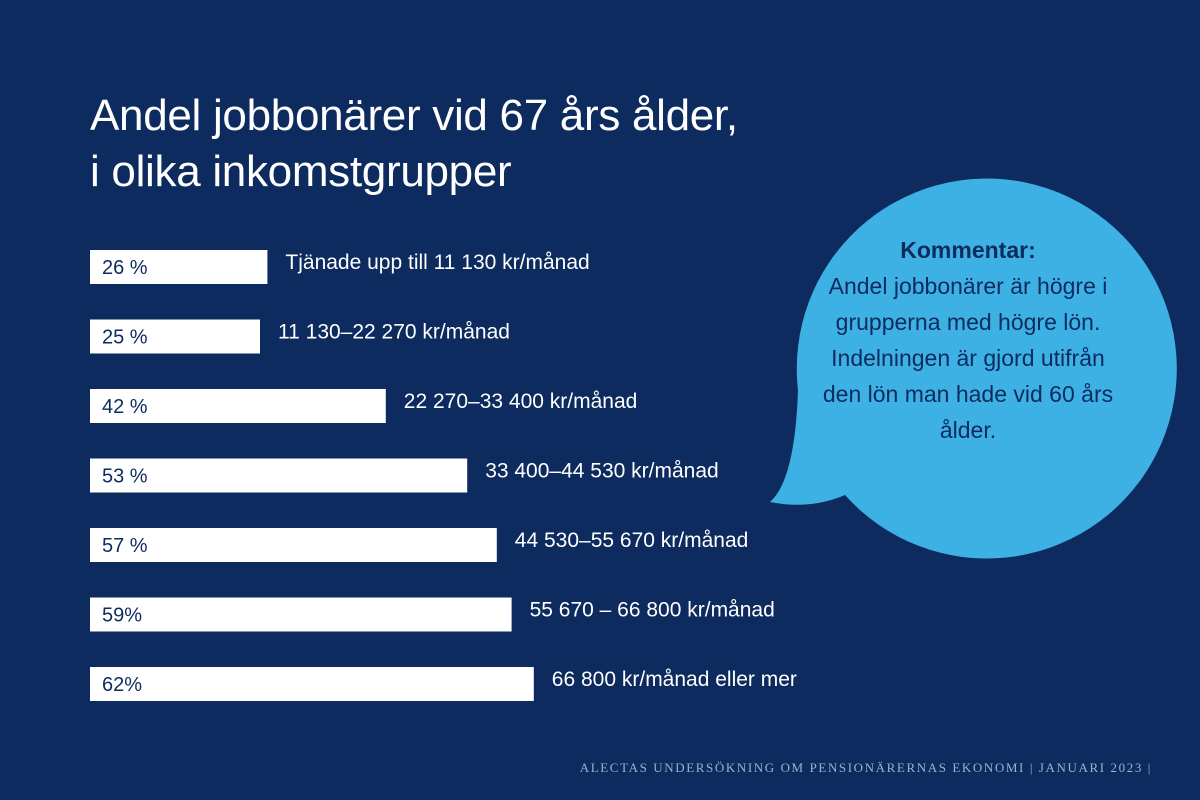 The width and height of the screenshot is (1200, 800). I want to click on bar-value-label: 25 %, so click(125, 338).